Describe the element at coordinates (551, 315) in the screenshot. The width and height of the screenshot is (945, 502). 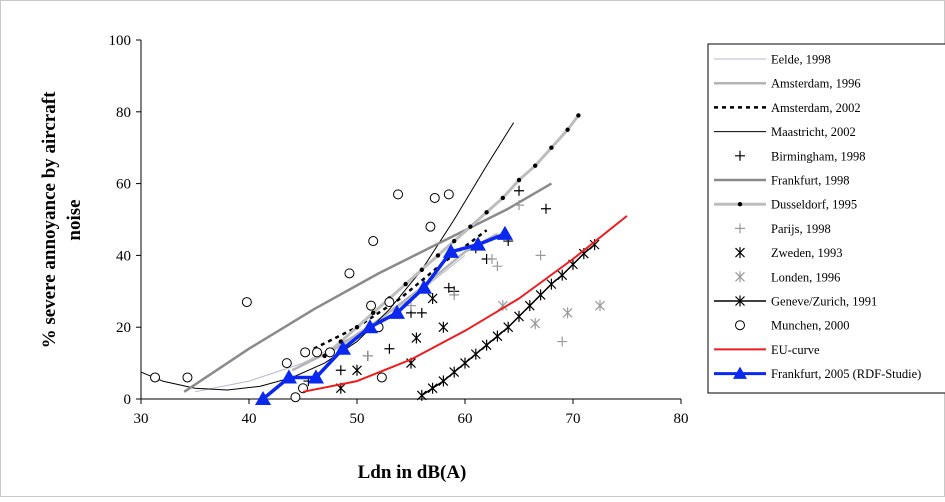
I see `series-londen-1996` at that location.